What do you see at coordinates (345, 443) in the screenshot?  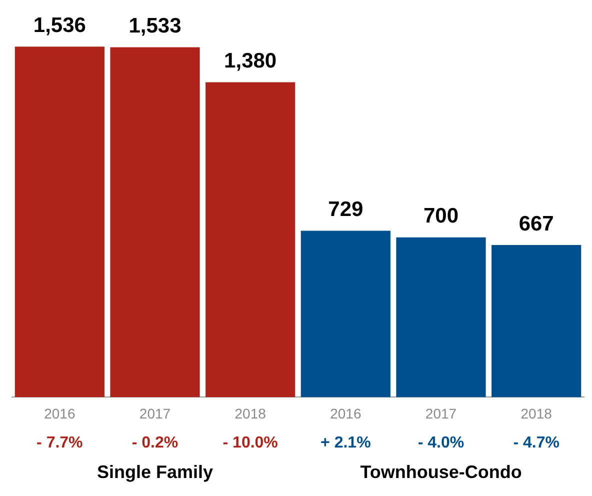 I see `text: + 2.1%` at bounding box center [345, 443].